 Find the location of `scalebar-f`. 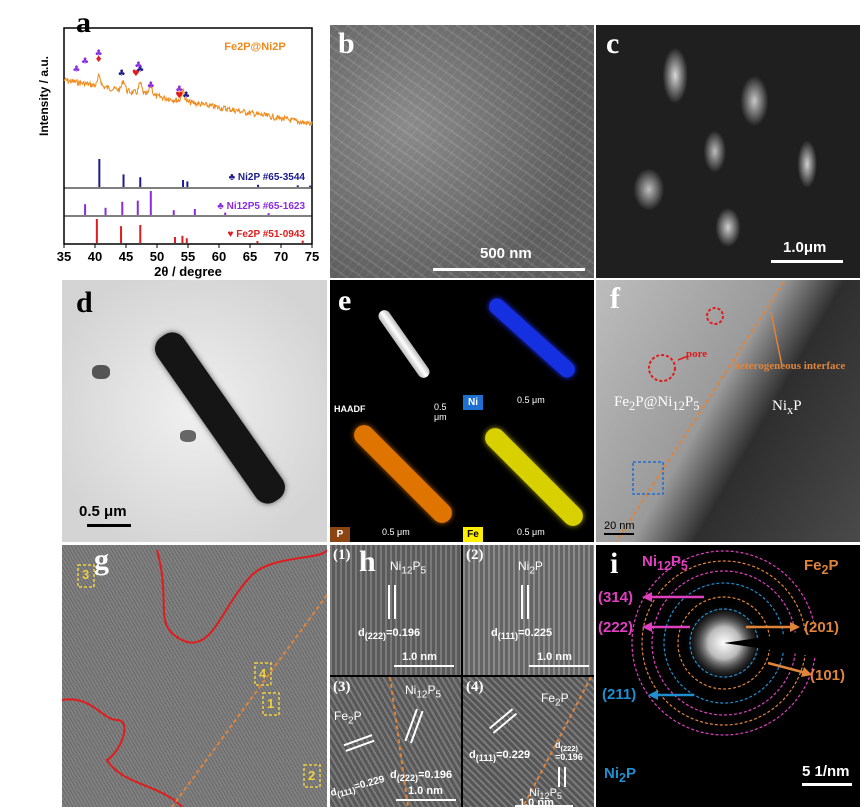

scalebar-f is located at coordinates (619, 534).